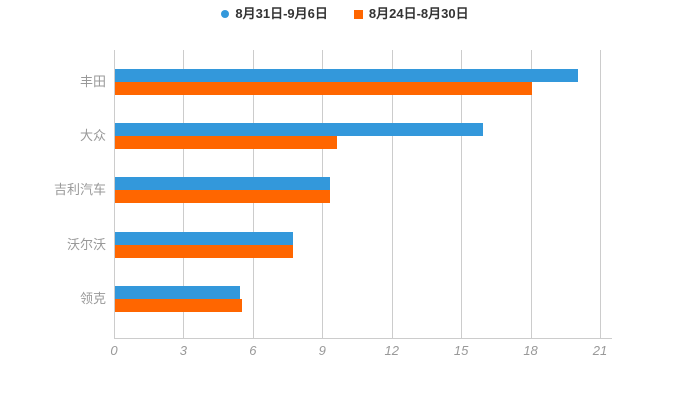  What do you see at coordinates (179, 305) in the screenshot?
I see `bar-series1-row4` at bounding box center [179, 305].